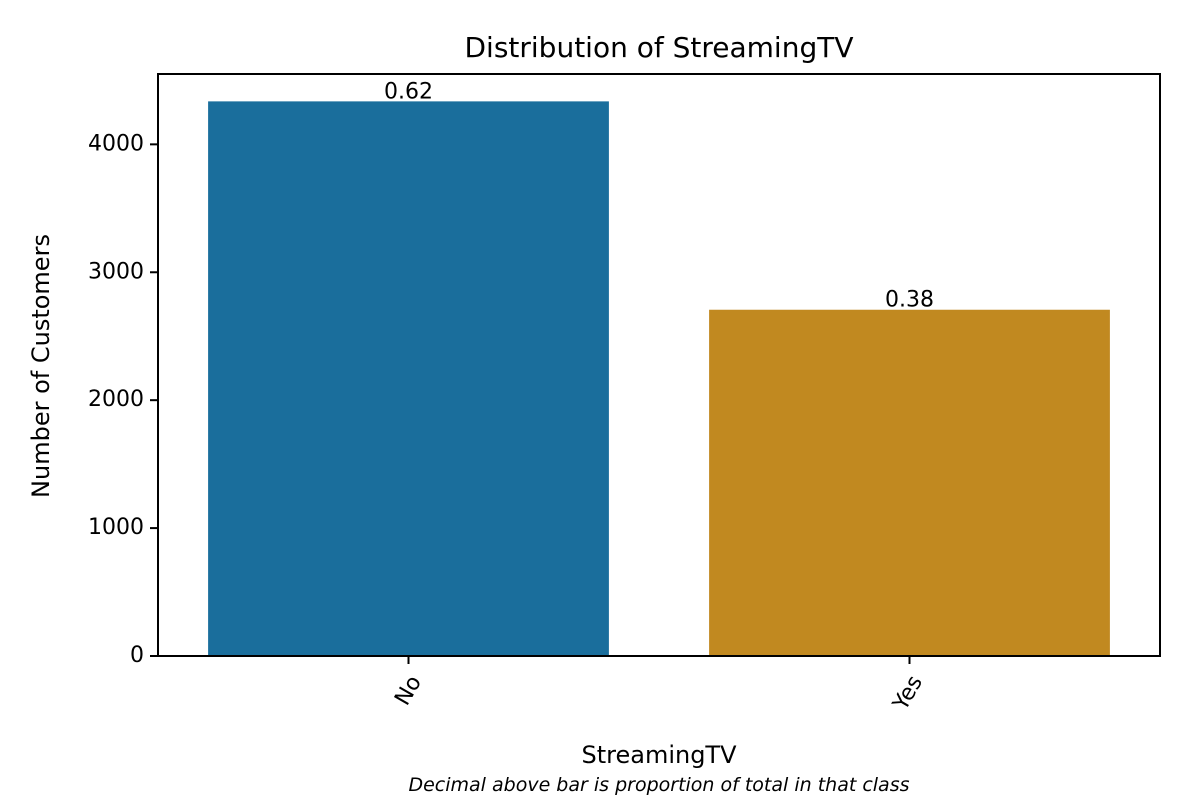  Describe the element at coordinates (909, 300) in the screenshot. I see `bar-data-label: 0.38` at that location.